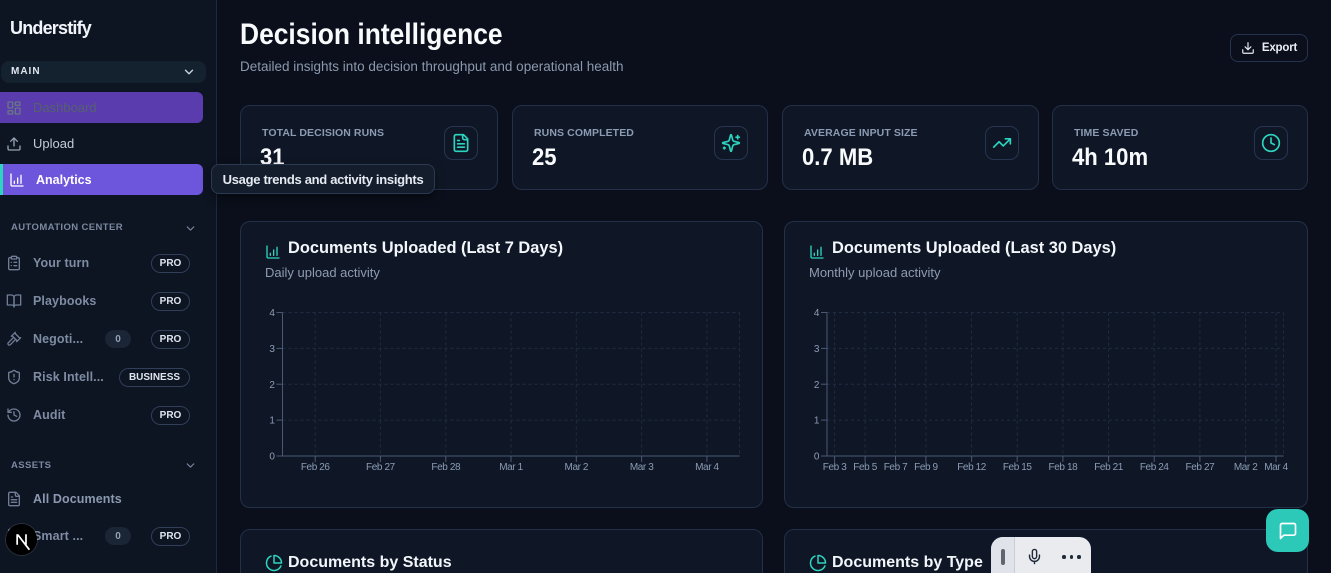 The height and width of the screenshot is (573, 1331). Describe the element at coordinates (835, 467) in the screenshot. I see `svg-text: Feb 3` at that location.